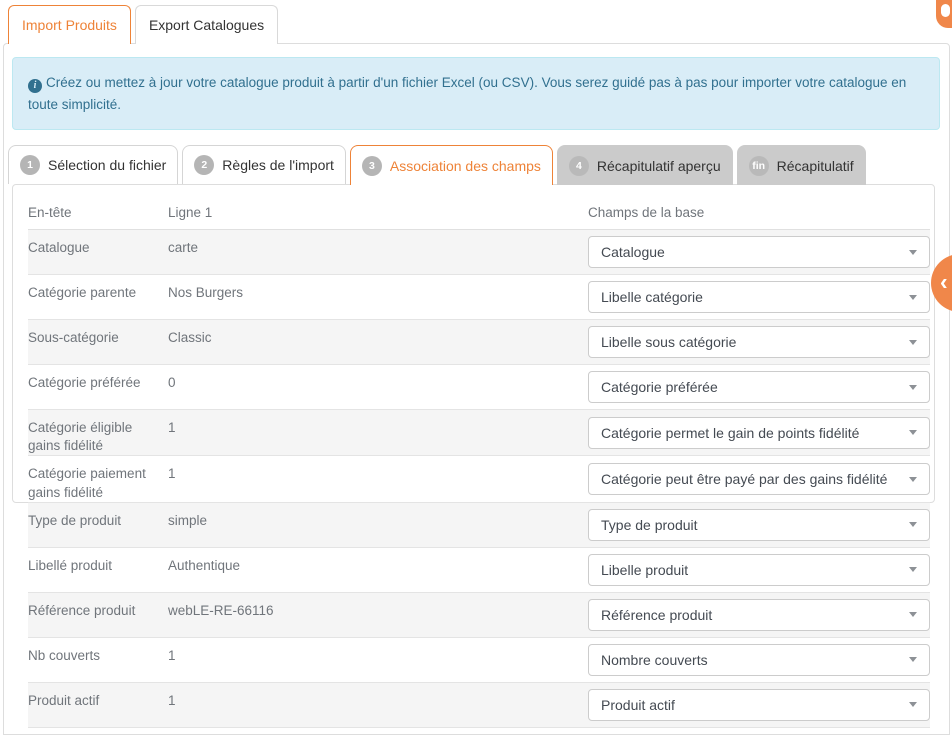  I want to click on column-header-champs: Champs de la base, so click(646, 212).